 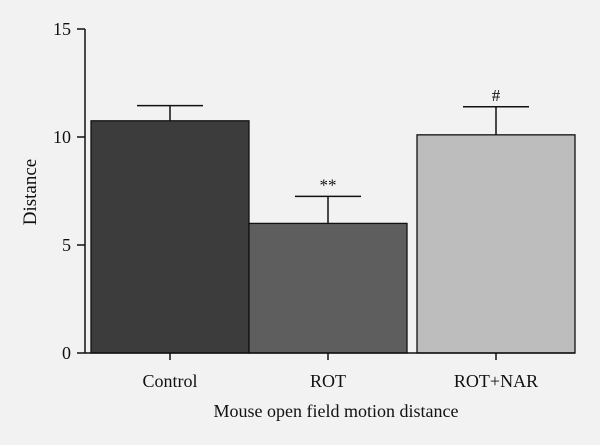 I want to click on significance-label: **, so click(x=328, y=184).